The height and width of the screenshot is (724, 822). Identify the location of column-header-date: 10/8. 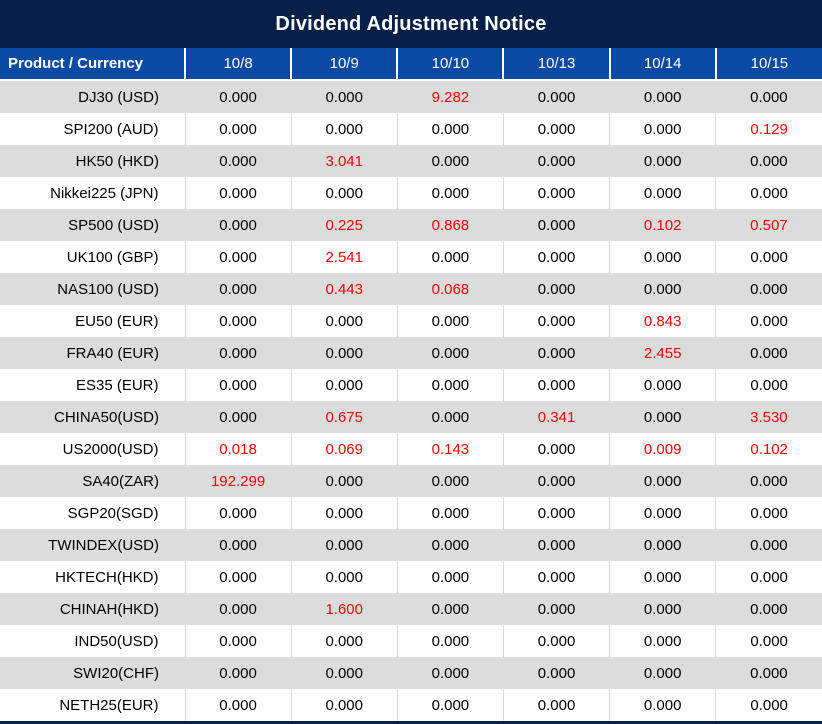
(237, 64).